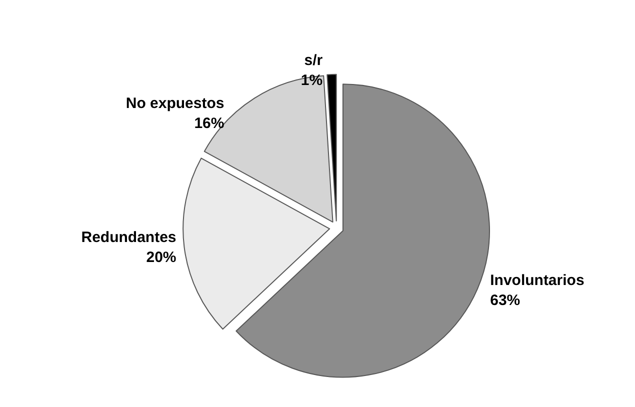 The image size is (635, 407). What do you see at coordinates (537, 280) in the screenshot?
I see `slice-label: Involuntarios` at bounding box center [537, 280].